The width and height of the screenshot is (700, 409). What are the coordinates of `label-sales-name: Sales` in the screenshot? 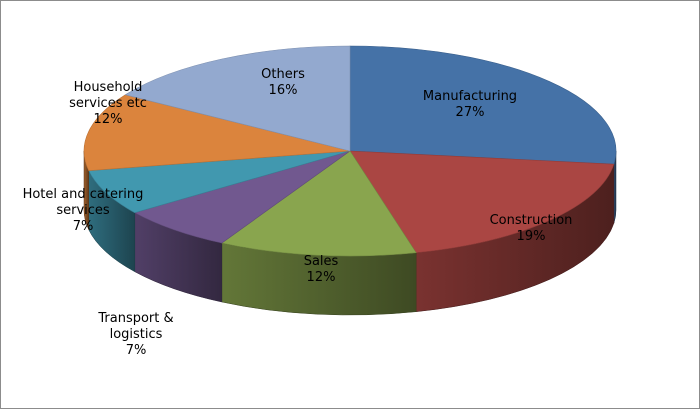 It's located at (321, 261).